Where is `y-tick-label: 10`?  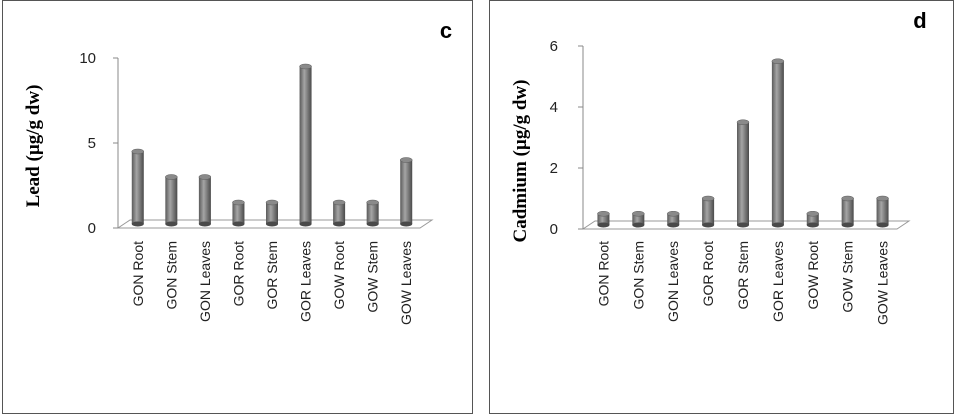 y-tick-label: 10 is located at coordinates (87, 58).